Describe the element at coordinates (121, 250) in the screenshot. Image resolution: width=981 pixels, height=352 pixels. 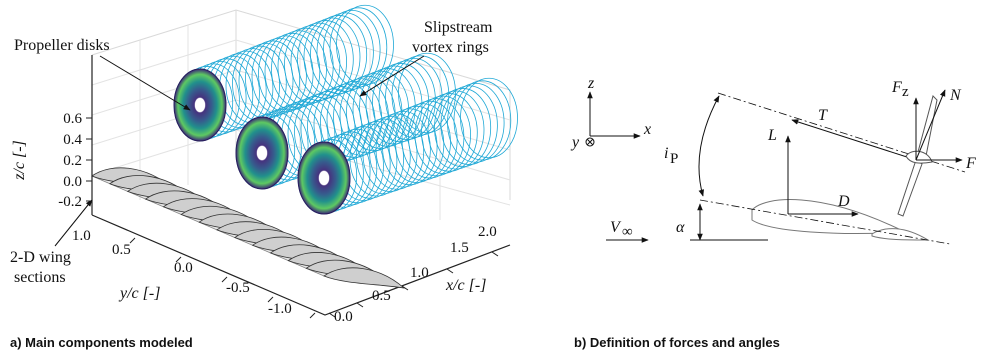
I see `y-tick-0.5: 0.5` at that location.